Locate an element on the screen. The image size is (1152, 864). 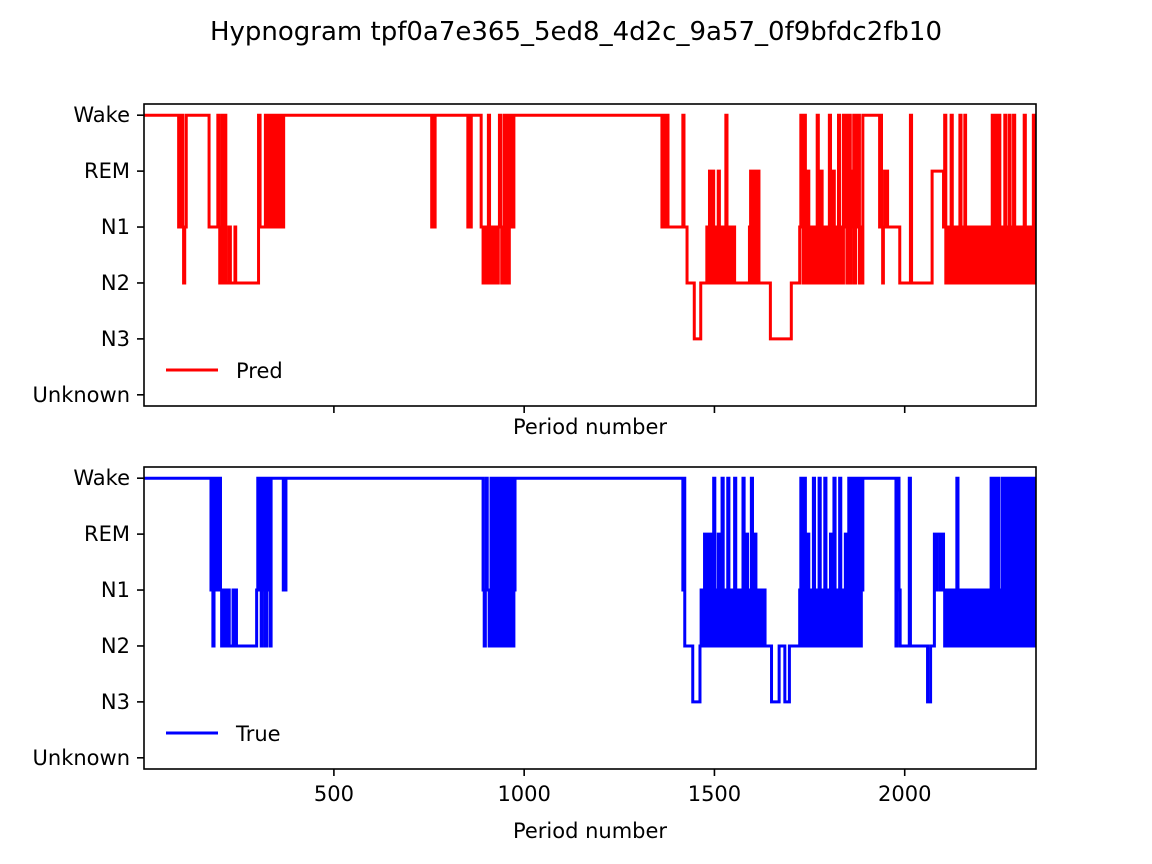
true-y-tick-label: Wake is located at coordinates (101, 478).